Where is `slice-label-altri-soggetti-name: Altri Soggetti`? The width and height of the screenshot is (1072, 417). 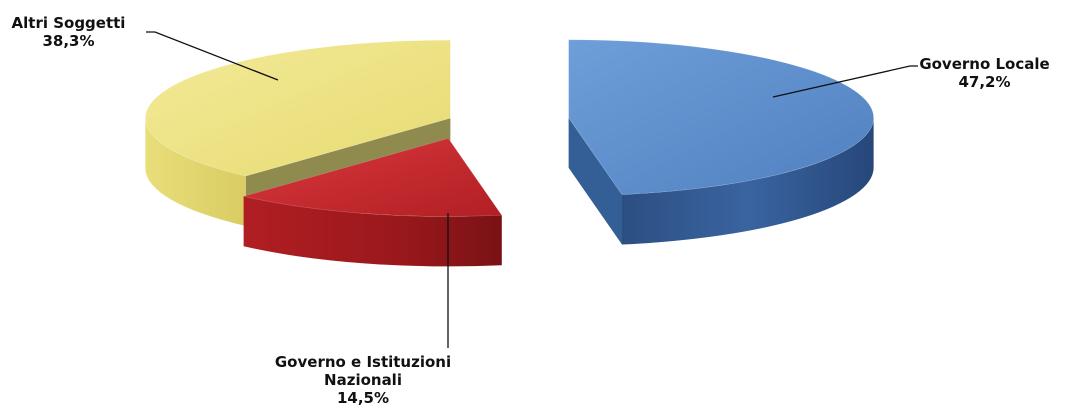
slice-label-altri-soggetti-name: Altri Soggetti is located at coordinates (68, 23).